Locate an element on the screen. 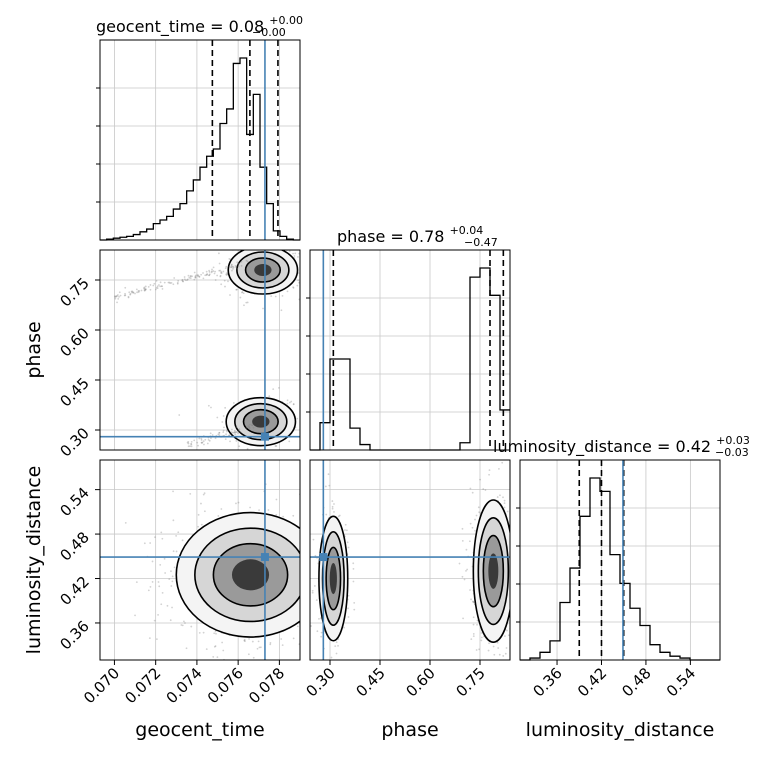 Image resolution: width=760 pixels, height=760 pixels. x-tick-label: 0.60 is located at coordinates (420, 682).